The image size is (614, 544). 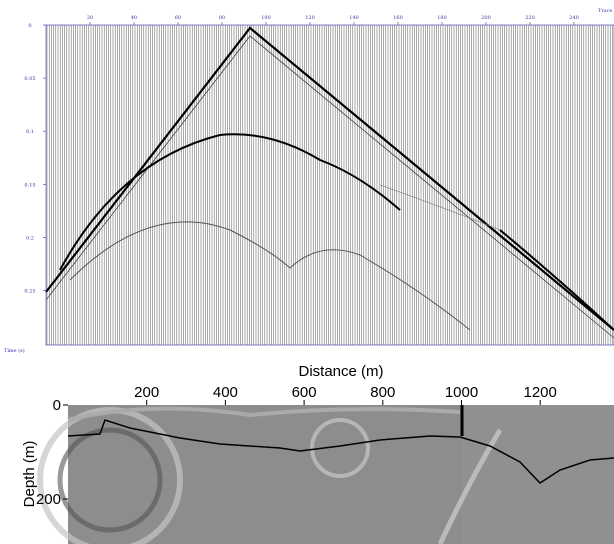 What do you see at coordinates (605, 11) in the screenshot?
I see `top-x-label: Trace` at bounding box center [605, 11].